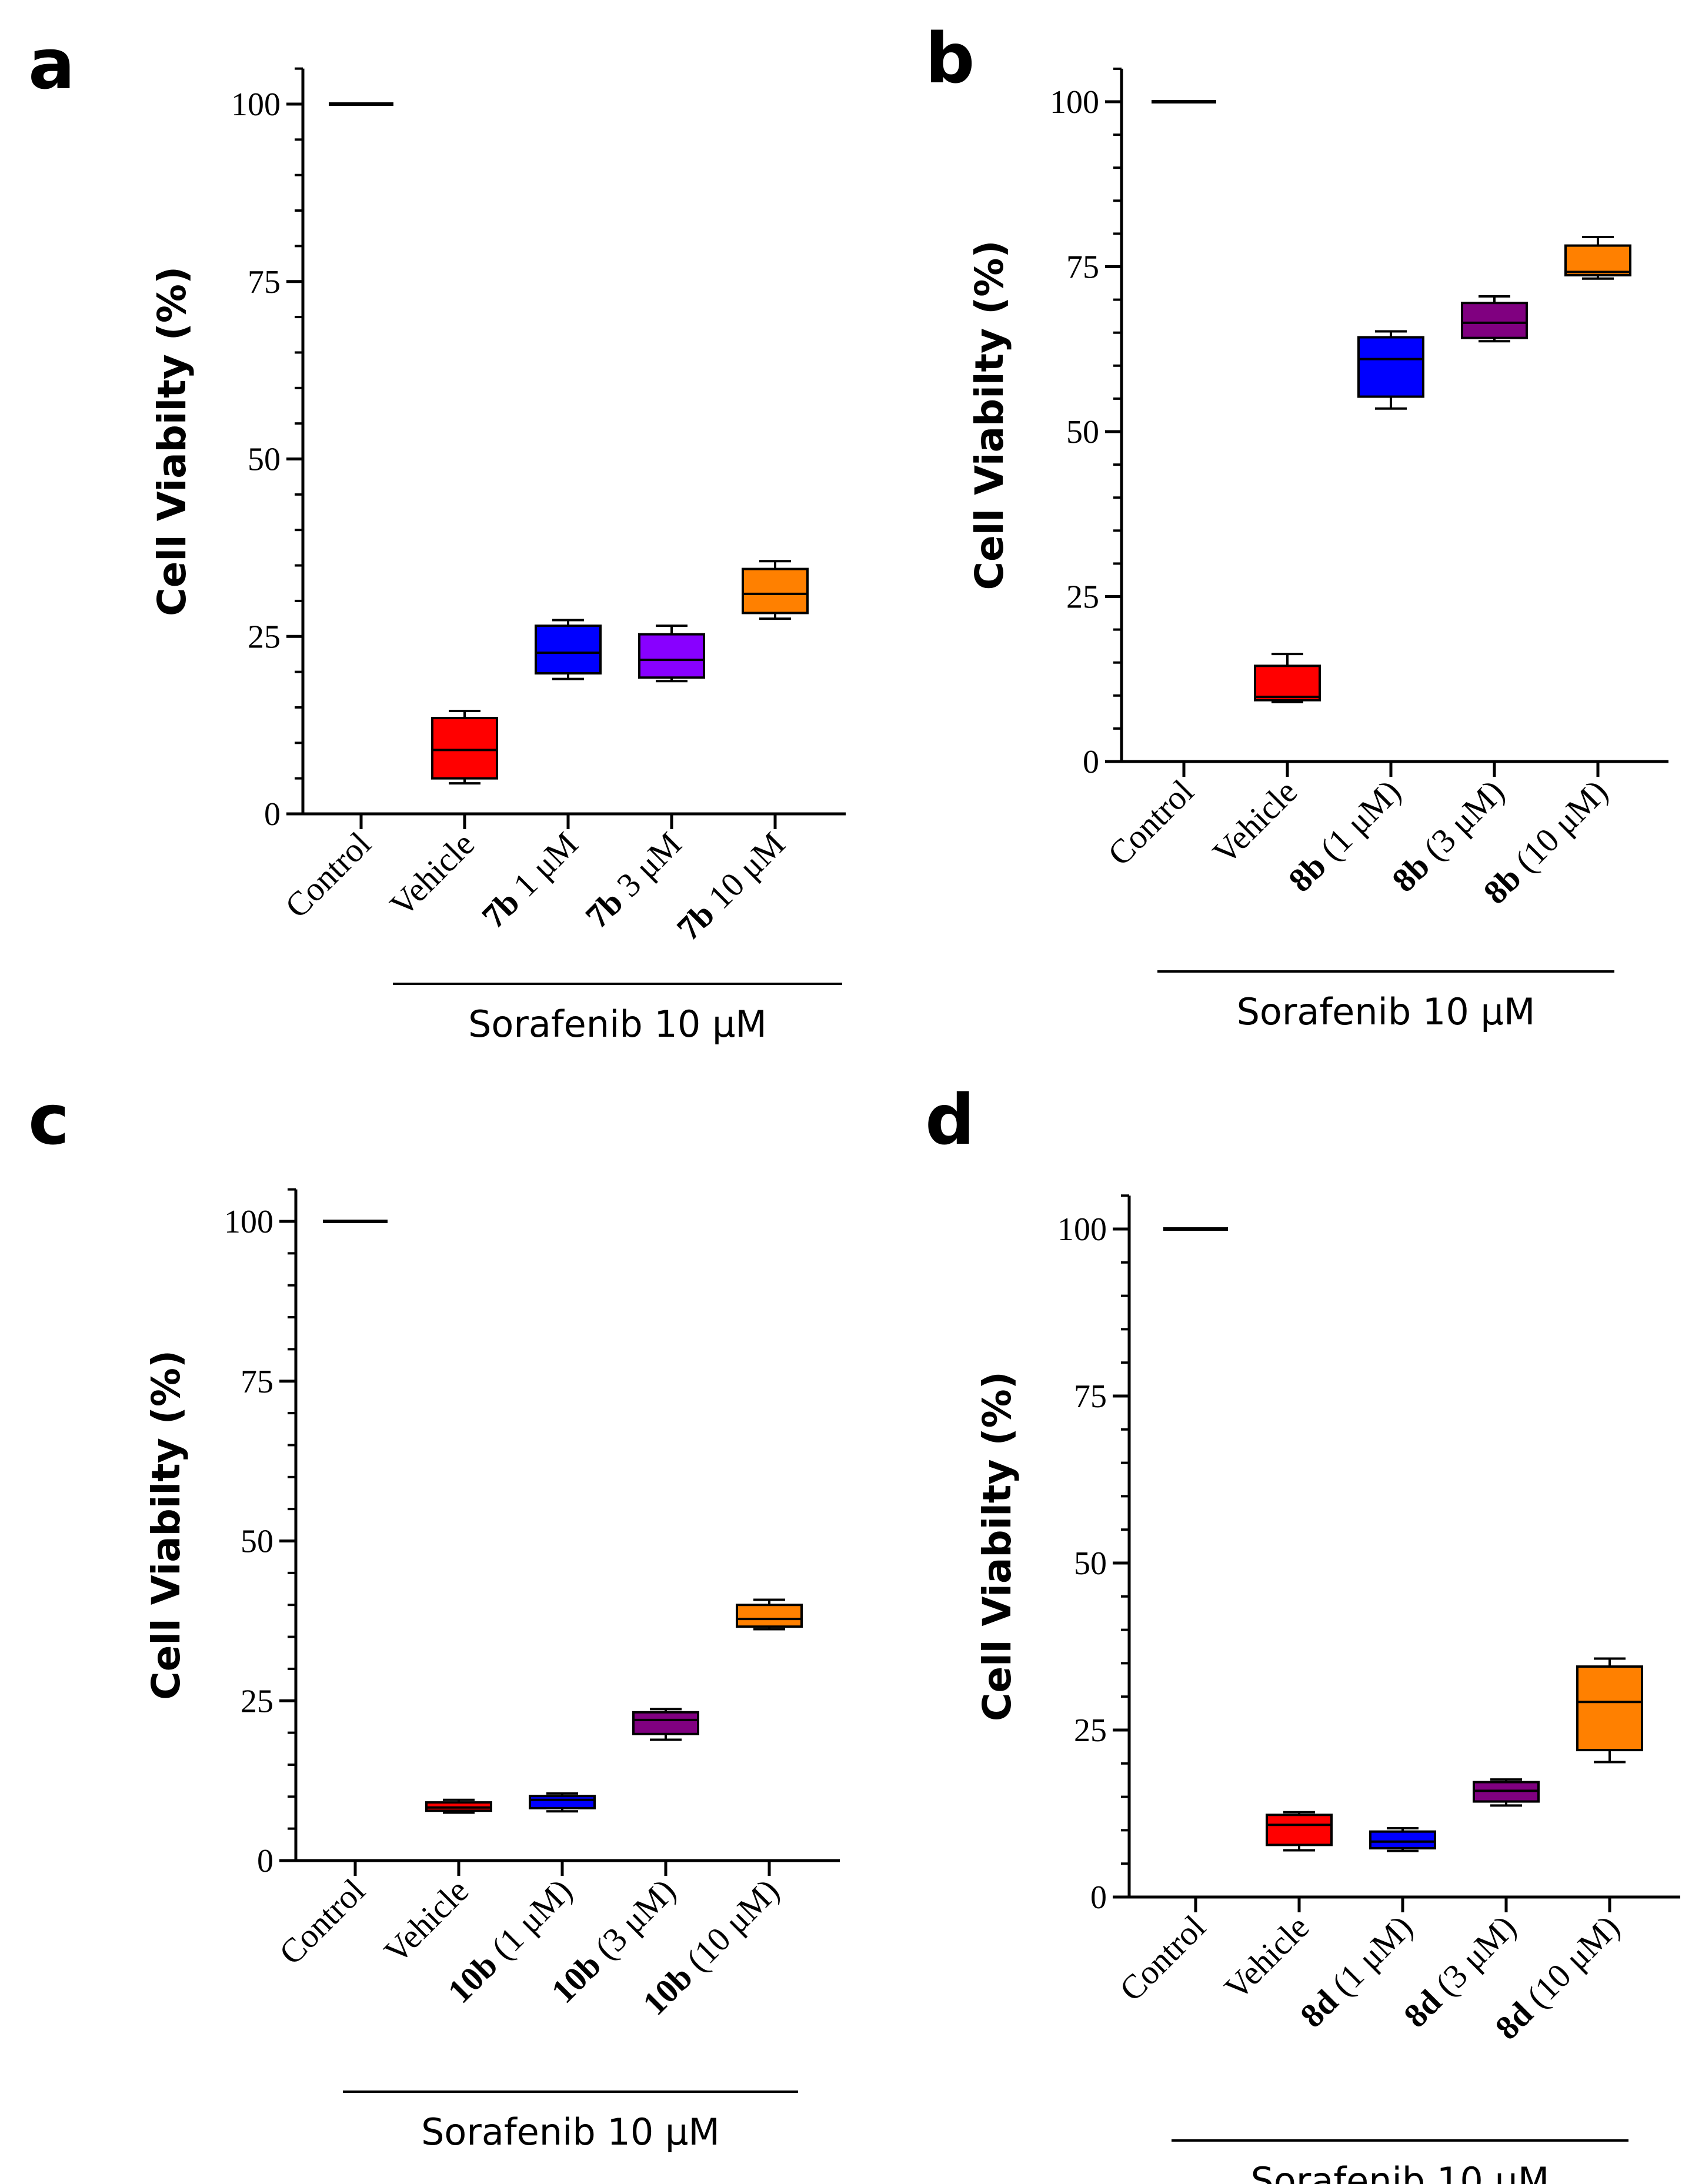 The width and height of the screenshot is (1702, 2184). Describe the element at coordinates (743, 873) in the screenshot. I see `x-category-text: 10 μM` at that location.